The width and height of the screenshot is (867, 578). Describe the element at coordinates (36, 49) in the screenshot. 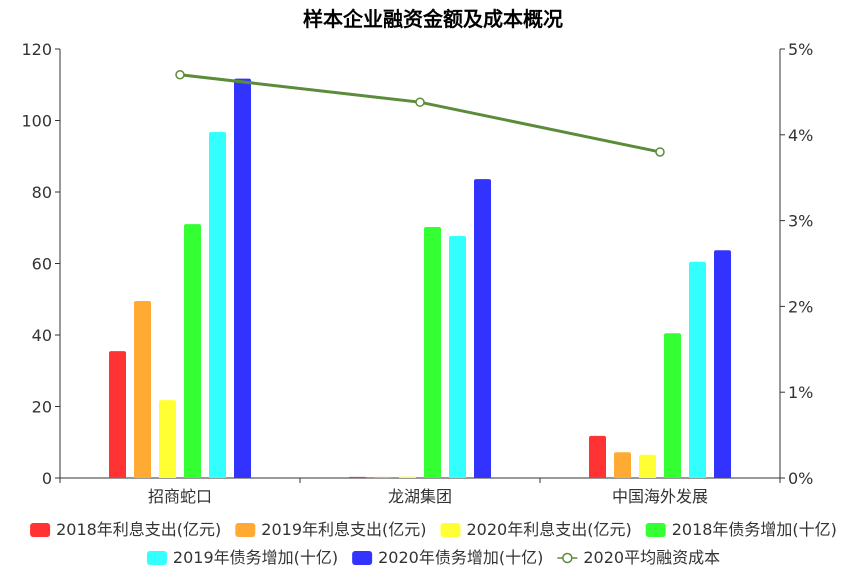

I see `y-tick-label: 120` at that location.